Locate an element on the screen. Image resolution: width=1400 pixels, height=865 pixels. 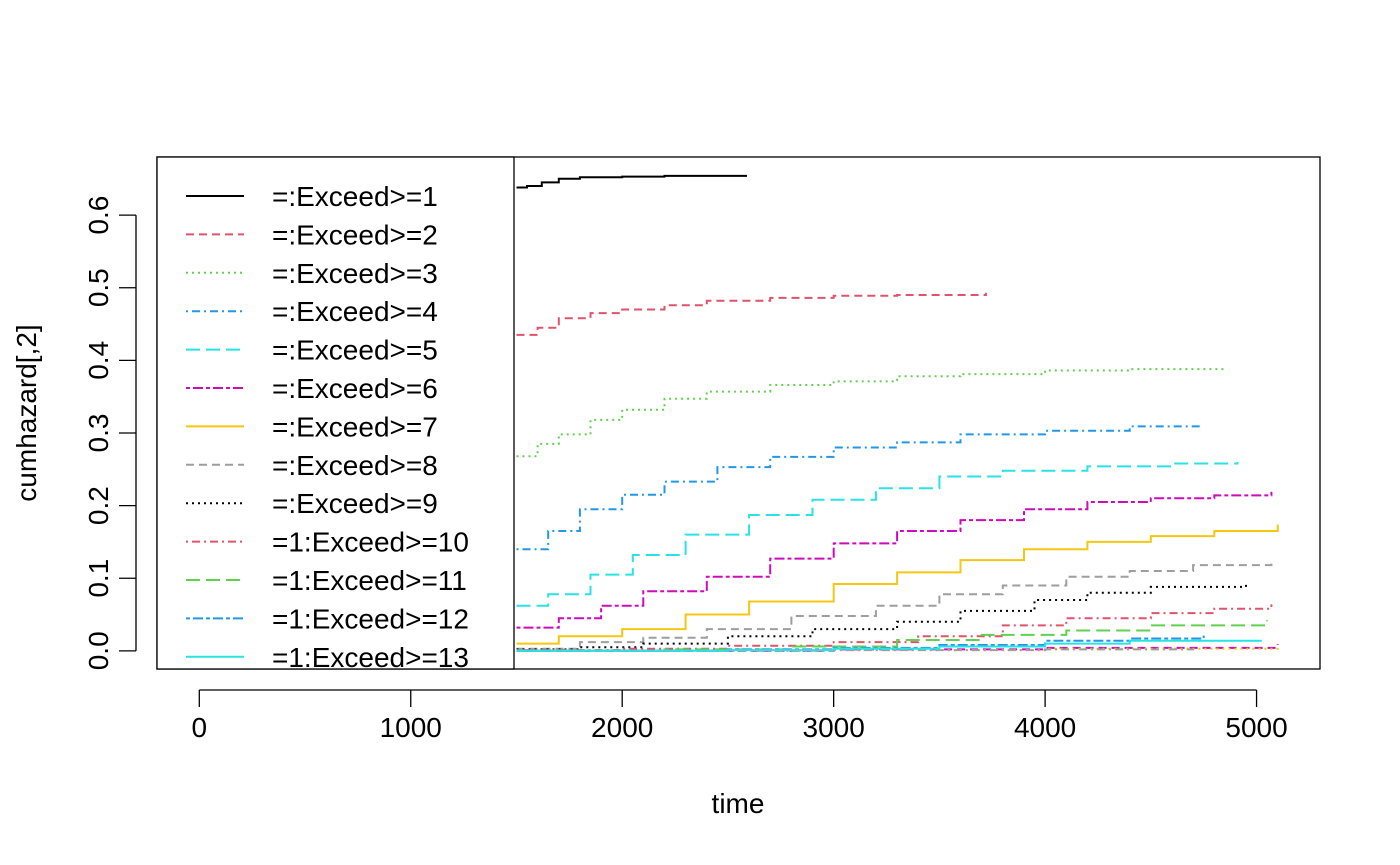
legend-label: =:Exceed>=3 is located at coordinates (355, 273).